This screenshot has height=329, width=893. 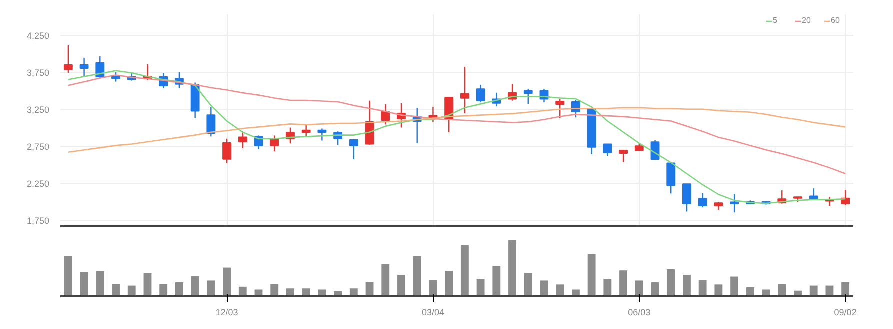 What do you see at coordinates (38, 184) in the screenshot?
I see `y-tick-label: 2,250` at bounding box center [38, 184].